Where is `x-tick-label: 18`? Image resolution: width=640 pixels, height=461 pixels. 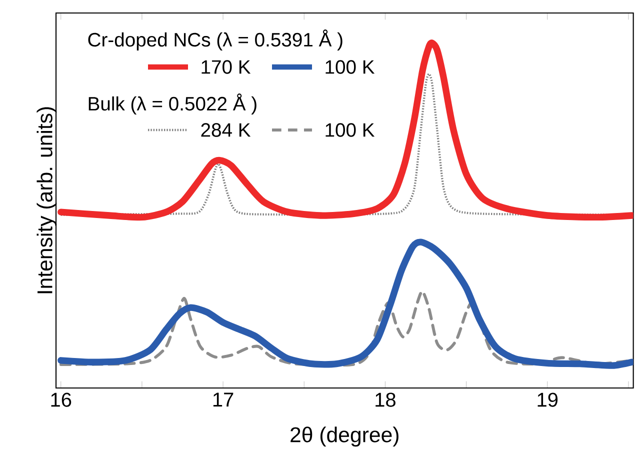
x-tick-label: 18 is located at coordinates (386, 399).